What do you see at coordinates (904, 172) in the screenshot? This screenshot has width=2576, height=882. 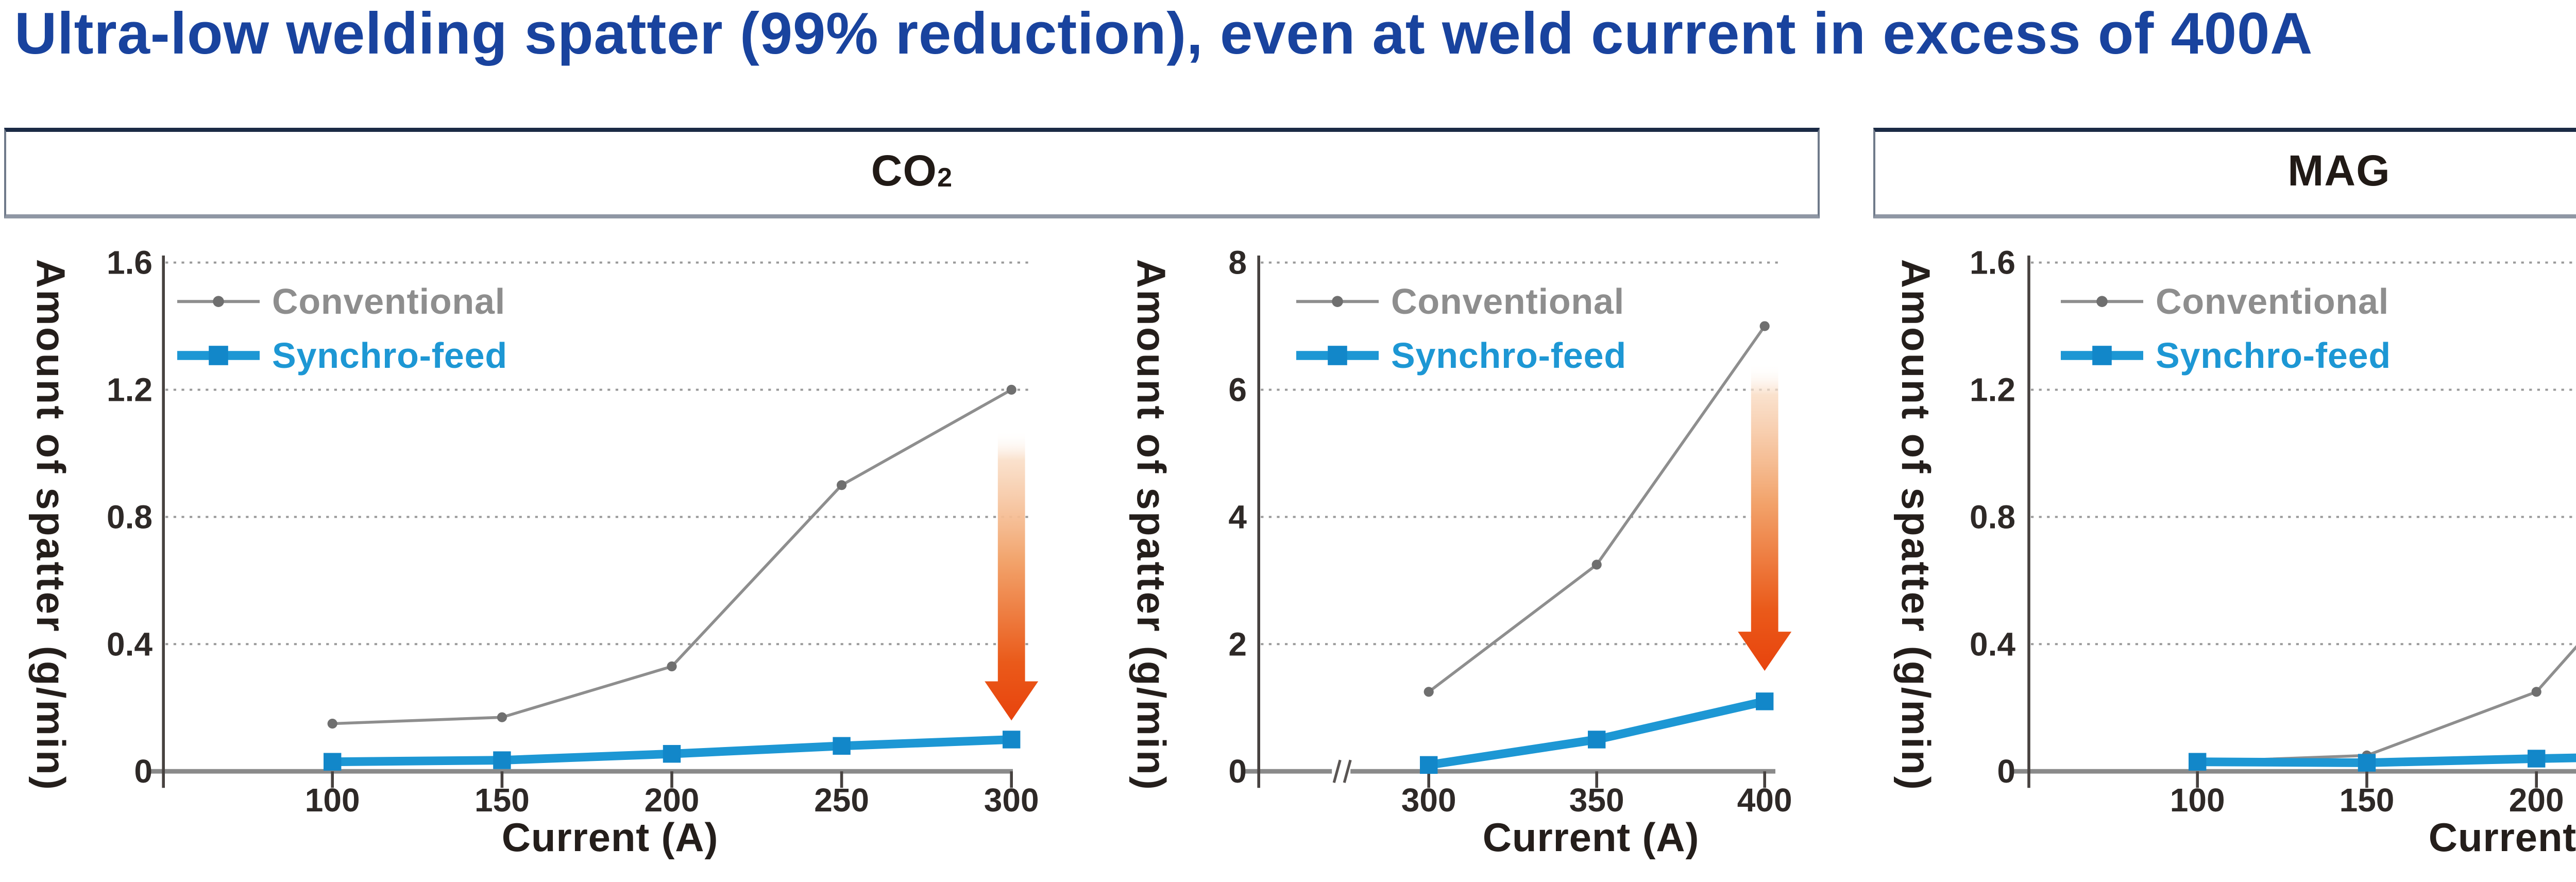 I see `panel-header-co2-label: CO` at bounding box center [904, 172].